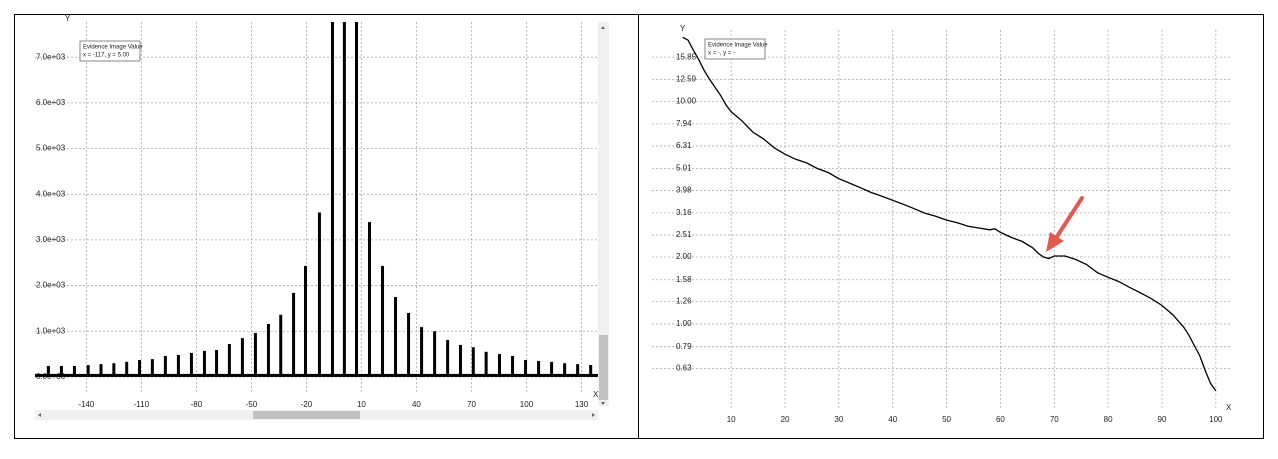  Describe the element at coordinates (684, 212) in the screenshot. I see `y-tick-label: 3.16` at that location.